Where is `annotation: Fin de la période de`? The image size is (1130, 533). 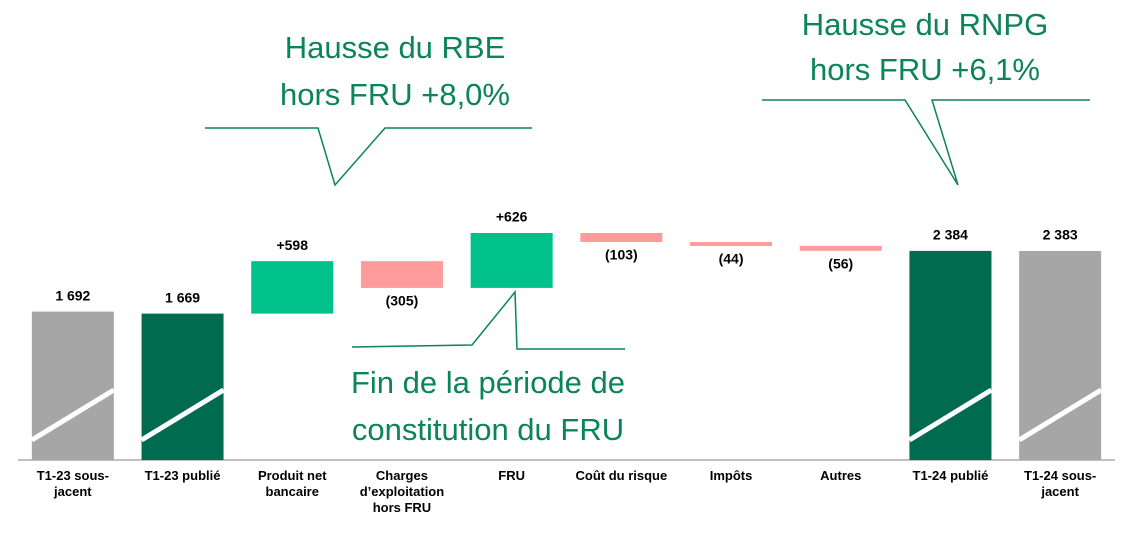
annotation: Fin de la période de is located at coordinates (488, 382).